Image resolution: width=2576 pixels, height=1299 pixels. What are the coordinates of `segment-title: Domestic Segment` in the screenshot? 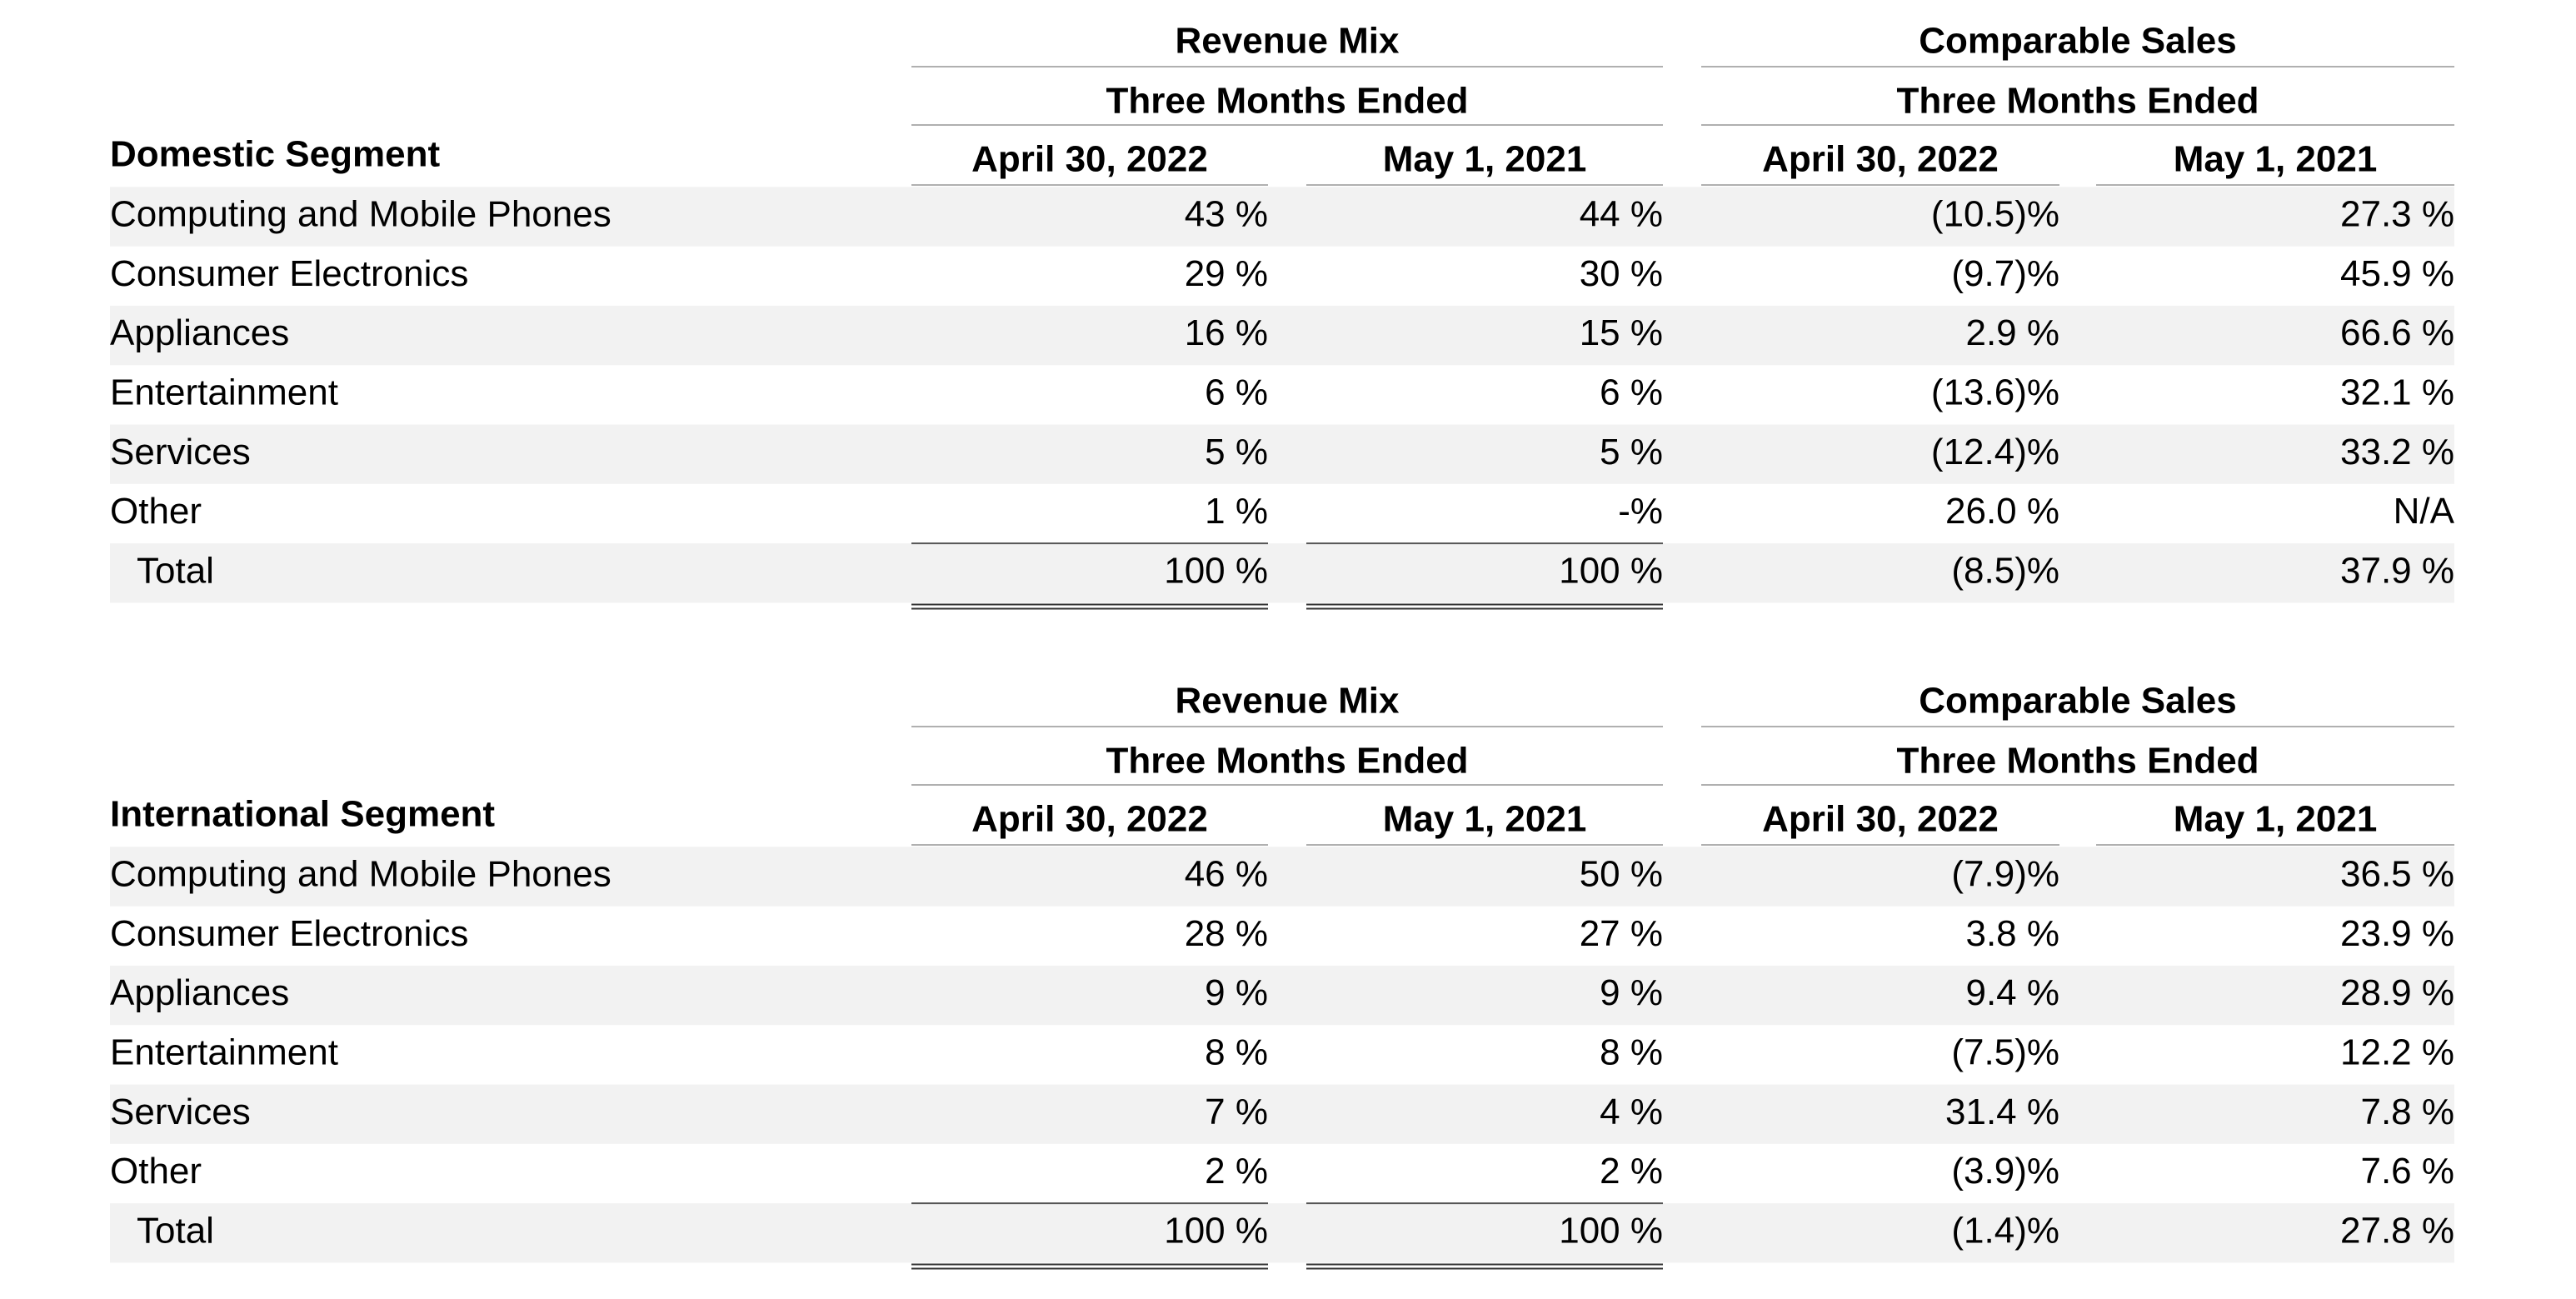 It's located at (275, 154).